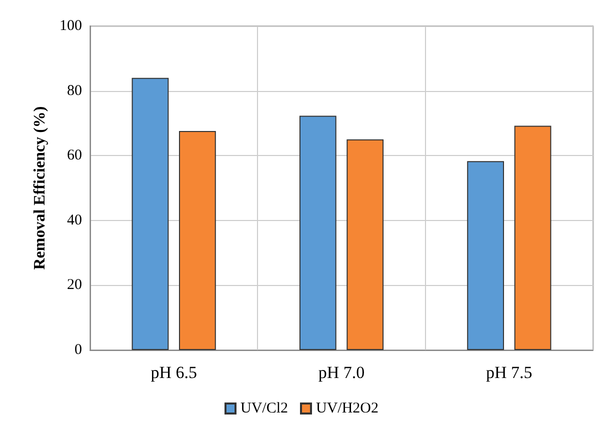 This screenshot has width=603, height=433. Describe the element at coordinates (40, 188) in the screenshot. I see `y-axis-title: Removal Efficiency (%)` at that location.